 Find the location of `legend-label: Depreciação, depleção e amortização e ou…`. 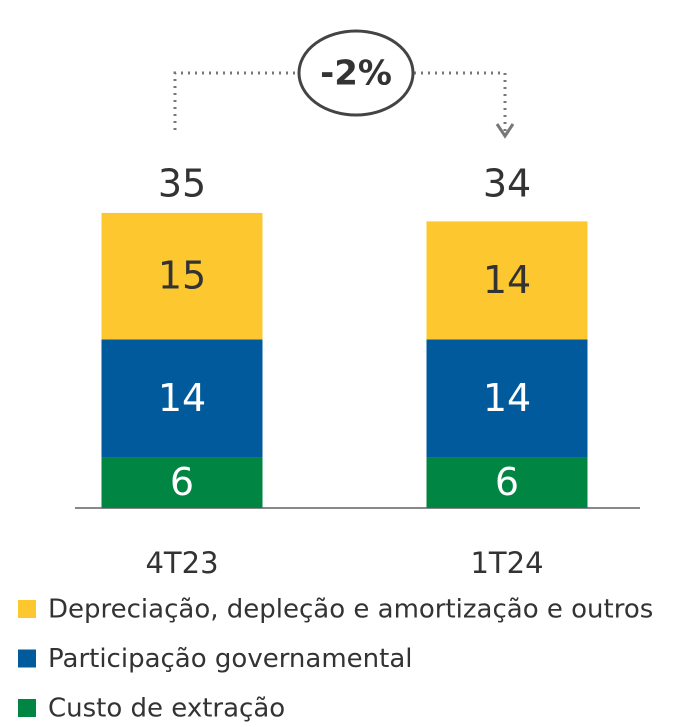

legend-label: Depreciação, depleção e amortização e ou… is located at coordinates (350, 610).